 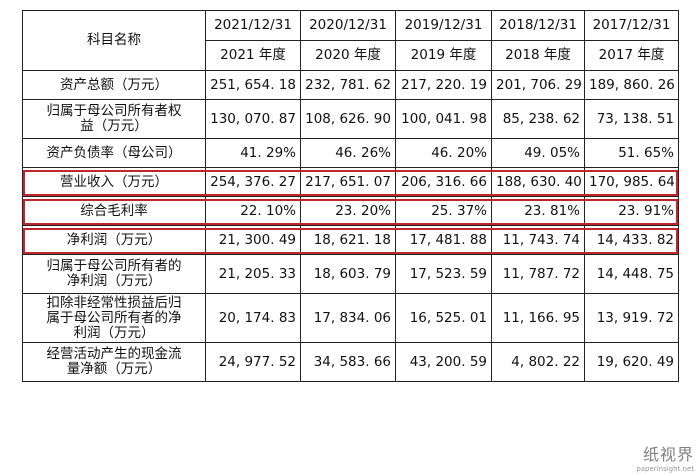 What do you see at coordinates (538, 153) in the screenshot?
I see `value-cell: 49. 05%` at bounding box center [538, 153].